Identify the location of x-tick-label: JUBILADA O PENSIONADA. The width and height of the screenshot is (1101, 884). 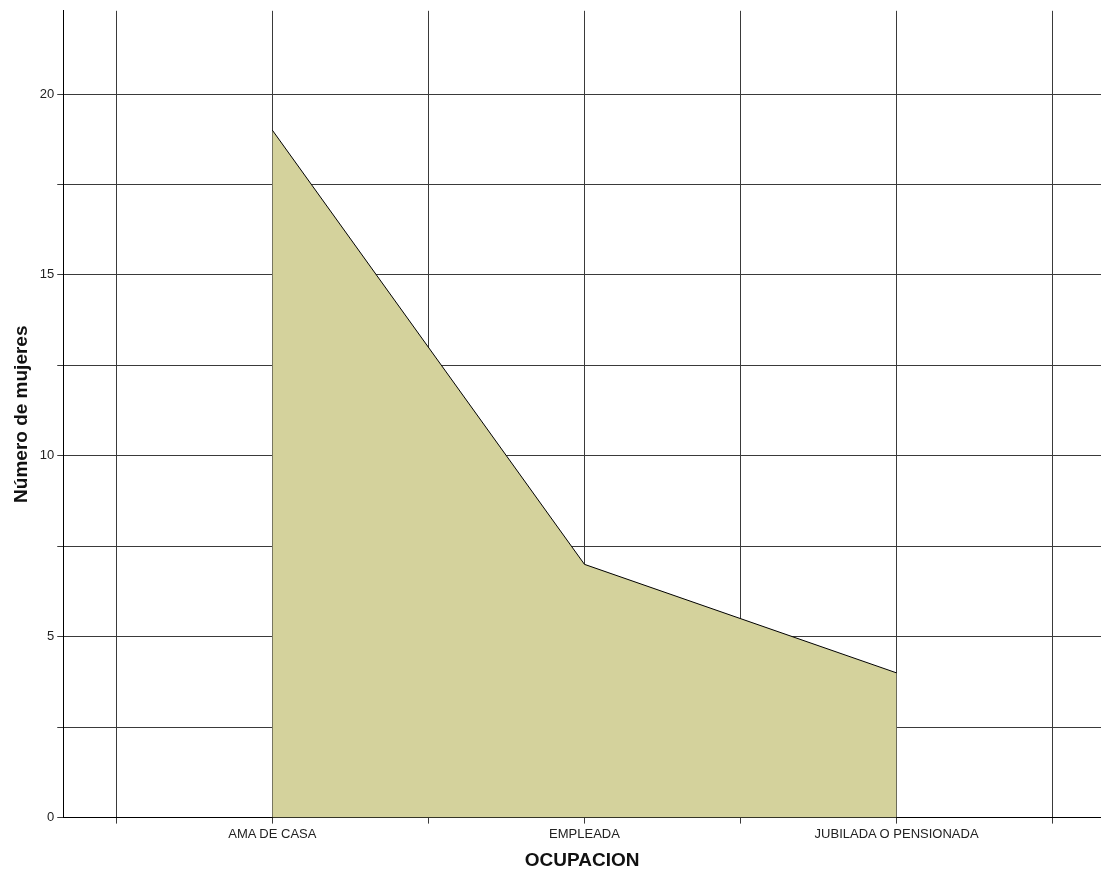
(896, 833).